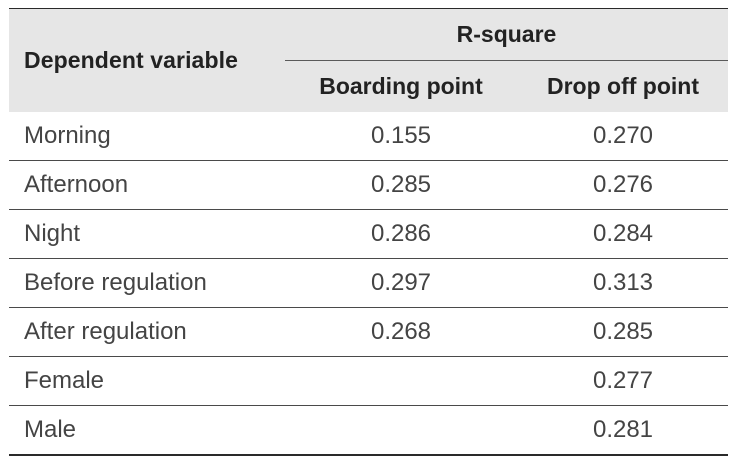 This screenshot has width=738, height=462. Describe the element at coordinates (623, 135) in the screenshot. I see `dropoff-value: 0.270` at that location.